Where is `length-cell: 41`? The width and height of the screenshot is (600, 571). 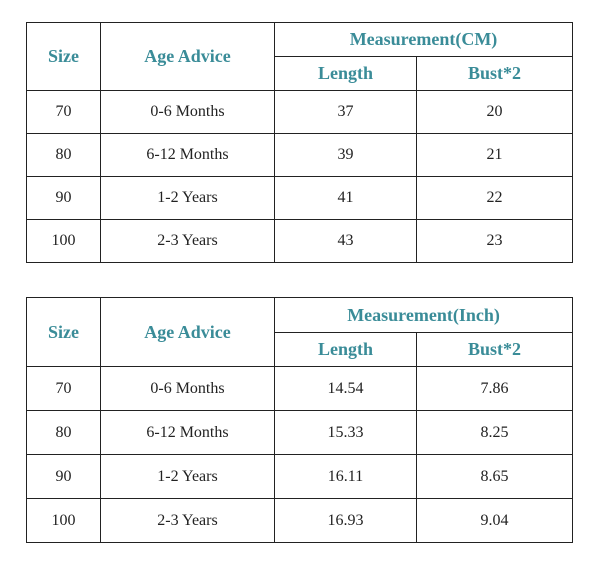 length-cell: 41 is located at coordinates (345, 198).